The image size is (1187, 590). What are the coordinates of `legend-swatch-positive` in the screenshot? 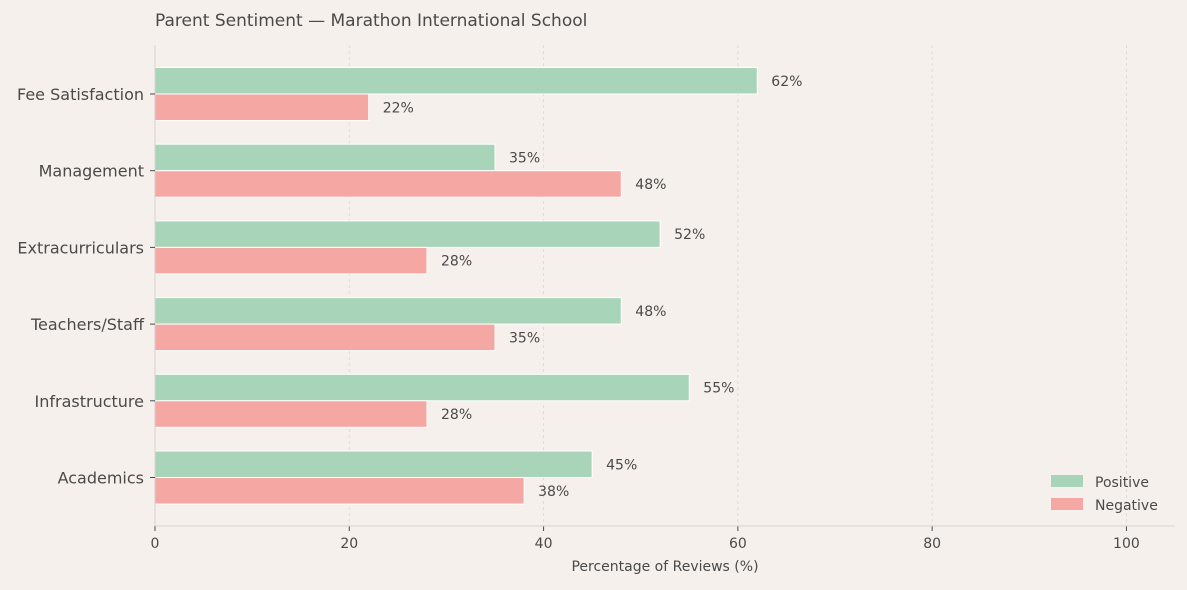 It's located at (1067, 481).